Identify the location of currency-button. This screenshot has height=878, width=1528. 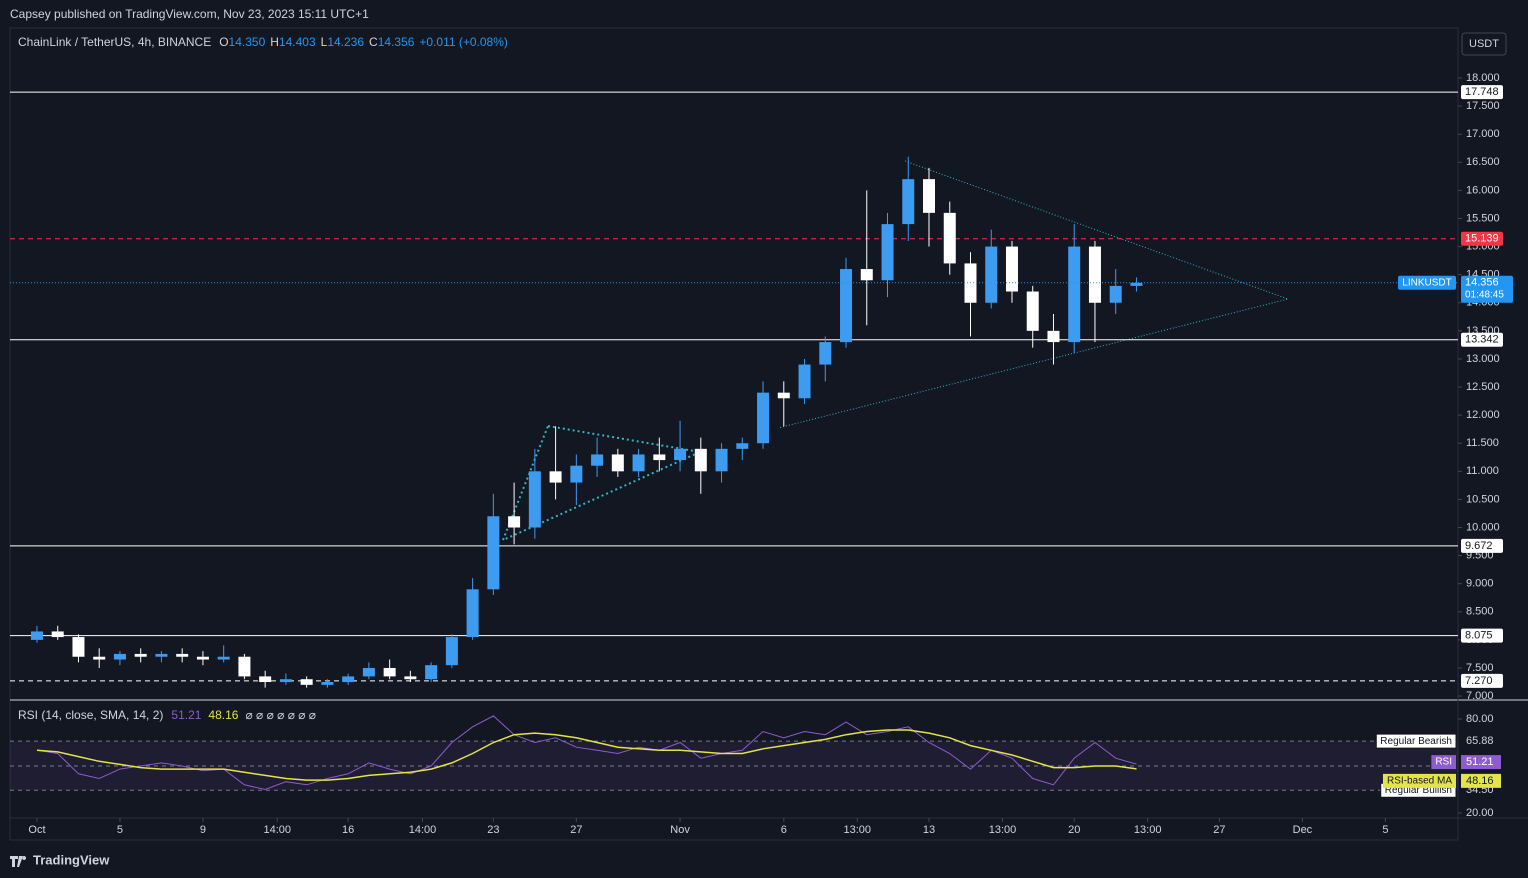
(1484, 44).